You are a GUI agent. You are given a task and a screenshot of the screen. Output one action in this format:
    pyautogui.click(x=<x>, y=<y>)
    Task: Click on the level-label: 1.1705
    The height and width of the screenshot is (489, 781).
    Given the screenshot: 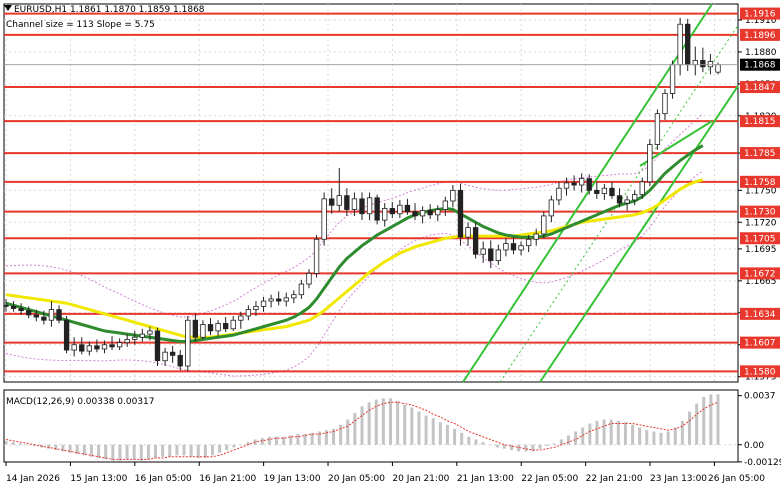 What is the action you would take?
    pyautogui.click(x=760, y=239)
    